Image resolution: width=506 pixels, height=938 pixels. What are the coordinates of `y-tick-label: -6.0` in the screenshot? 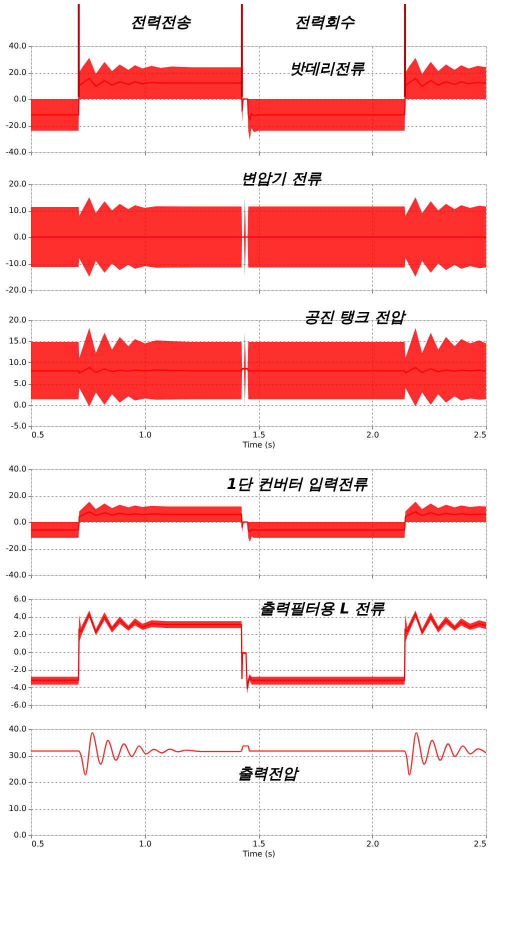 It's located at (18, 705).